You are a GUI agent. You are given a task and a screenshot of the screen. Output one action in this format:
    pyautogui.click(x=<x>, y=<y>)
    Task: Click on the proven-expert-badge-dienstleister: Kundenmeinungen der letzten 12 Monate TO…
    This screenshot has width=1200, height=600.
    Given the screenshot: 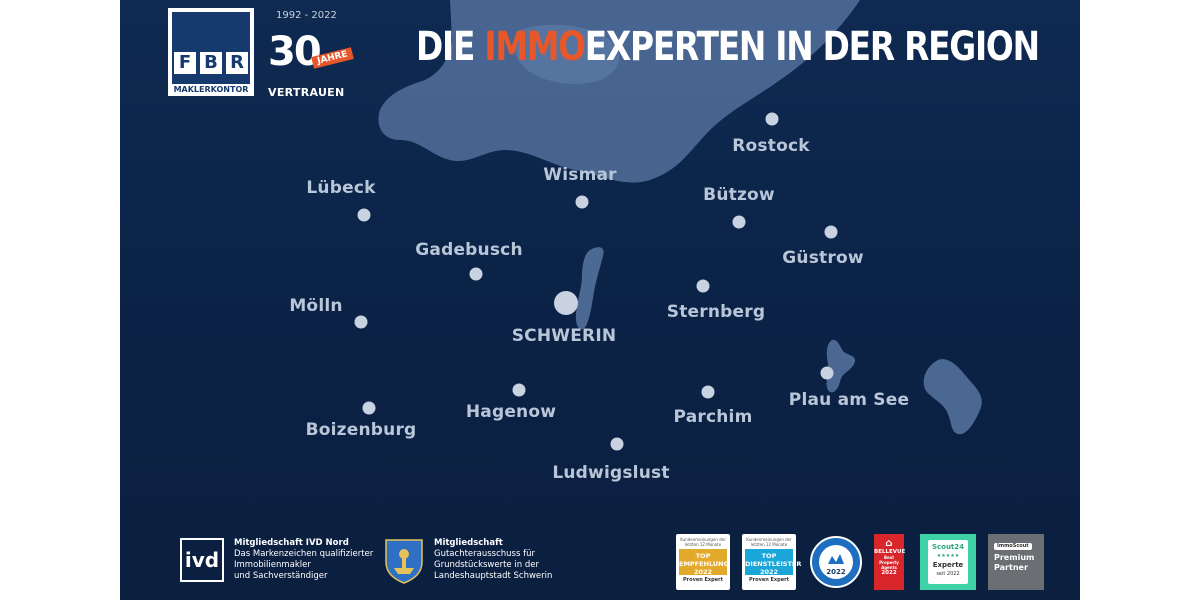 What is the action you would take?
    pyautogui.click(x=772, y=562)
    